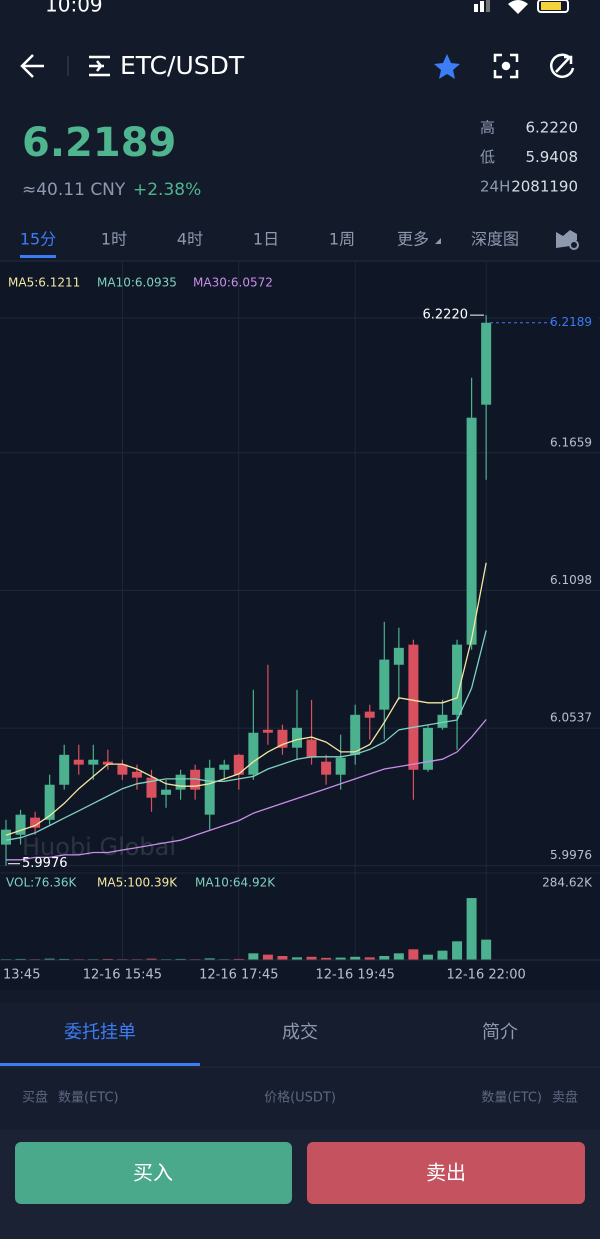  I want to click on back-button, so click(32, 66).